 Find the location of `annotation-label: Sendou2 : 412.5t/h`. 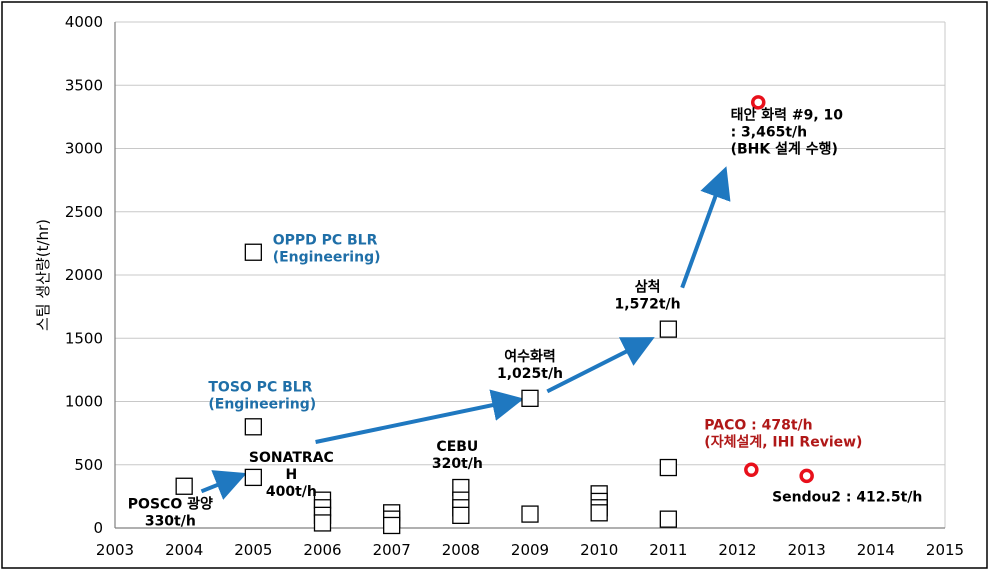

annotation-label: Sendou2 : 412.5t/h is located at coordinates (847, 497).